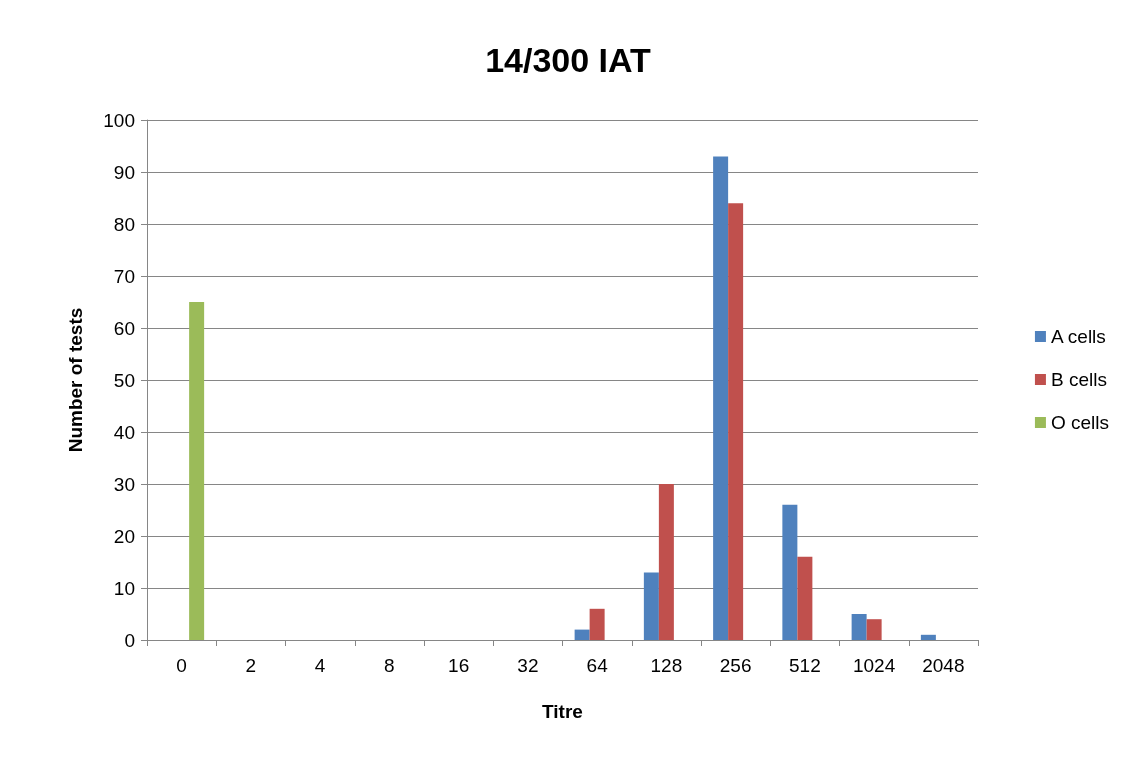  I want to click on y-tick-label: 50, so click(124, 380).